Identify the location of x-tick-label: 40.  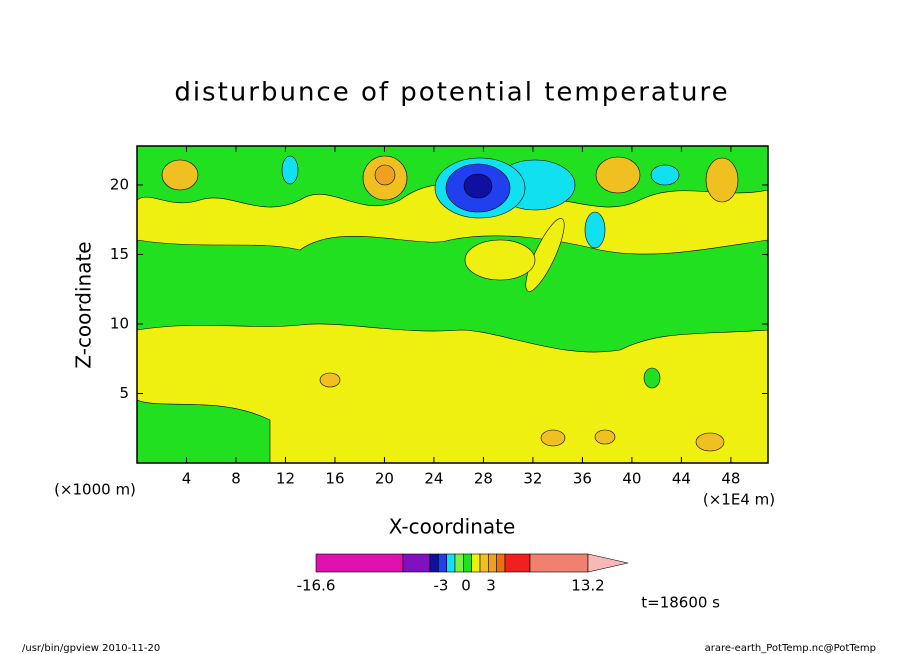
(631, 479).